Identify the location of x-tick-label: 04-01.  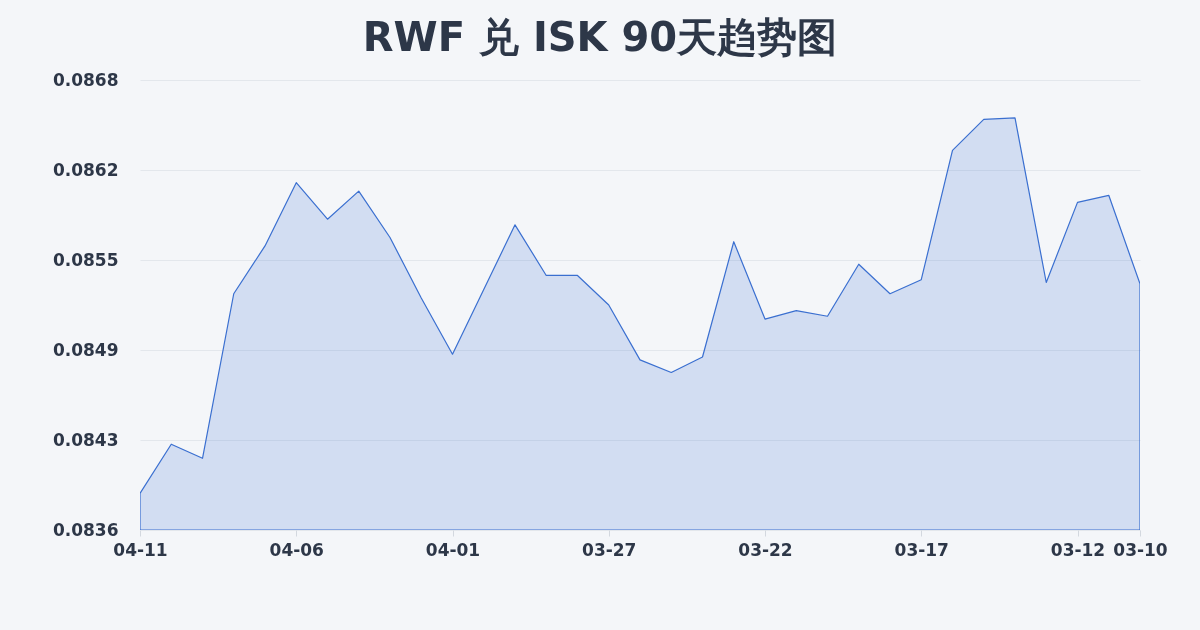
(453, 549).